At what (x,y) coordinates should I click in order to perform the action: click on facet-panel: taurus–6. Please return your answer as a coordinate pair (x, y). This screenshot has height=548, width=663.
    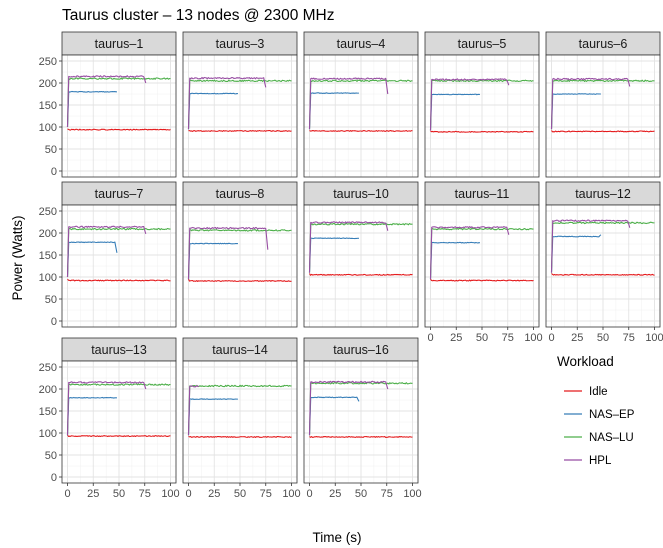
    Looking at the image, I should click on (603, 104).